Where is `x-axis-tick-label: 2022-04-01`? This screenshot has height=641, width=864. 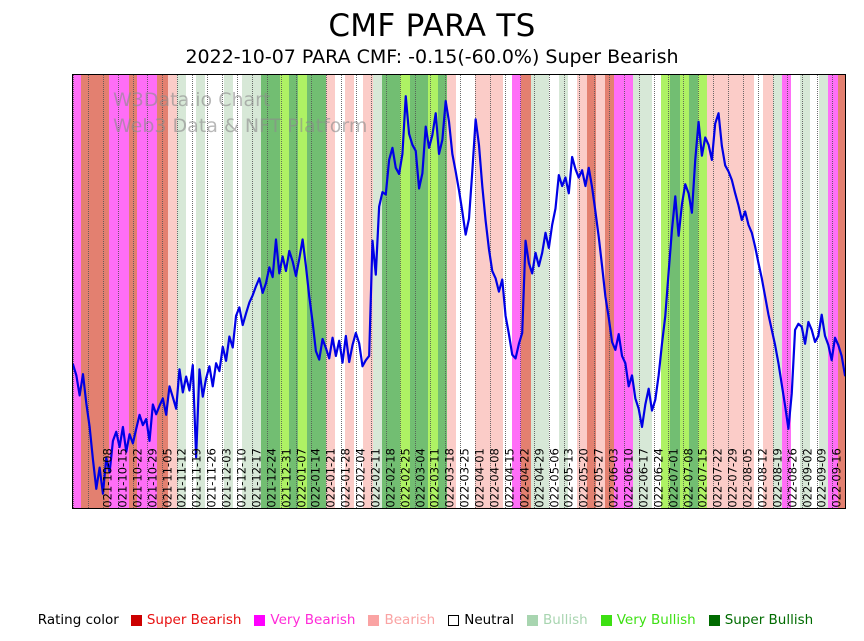
x-axis-tick-label: 2022-04-01 is located at coordinates (479, 478).